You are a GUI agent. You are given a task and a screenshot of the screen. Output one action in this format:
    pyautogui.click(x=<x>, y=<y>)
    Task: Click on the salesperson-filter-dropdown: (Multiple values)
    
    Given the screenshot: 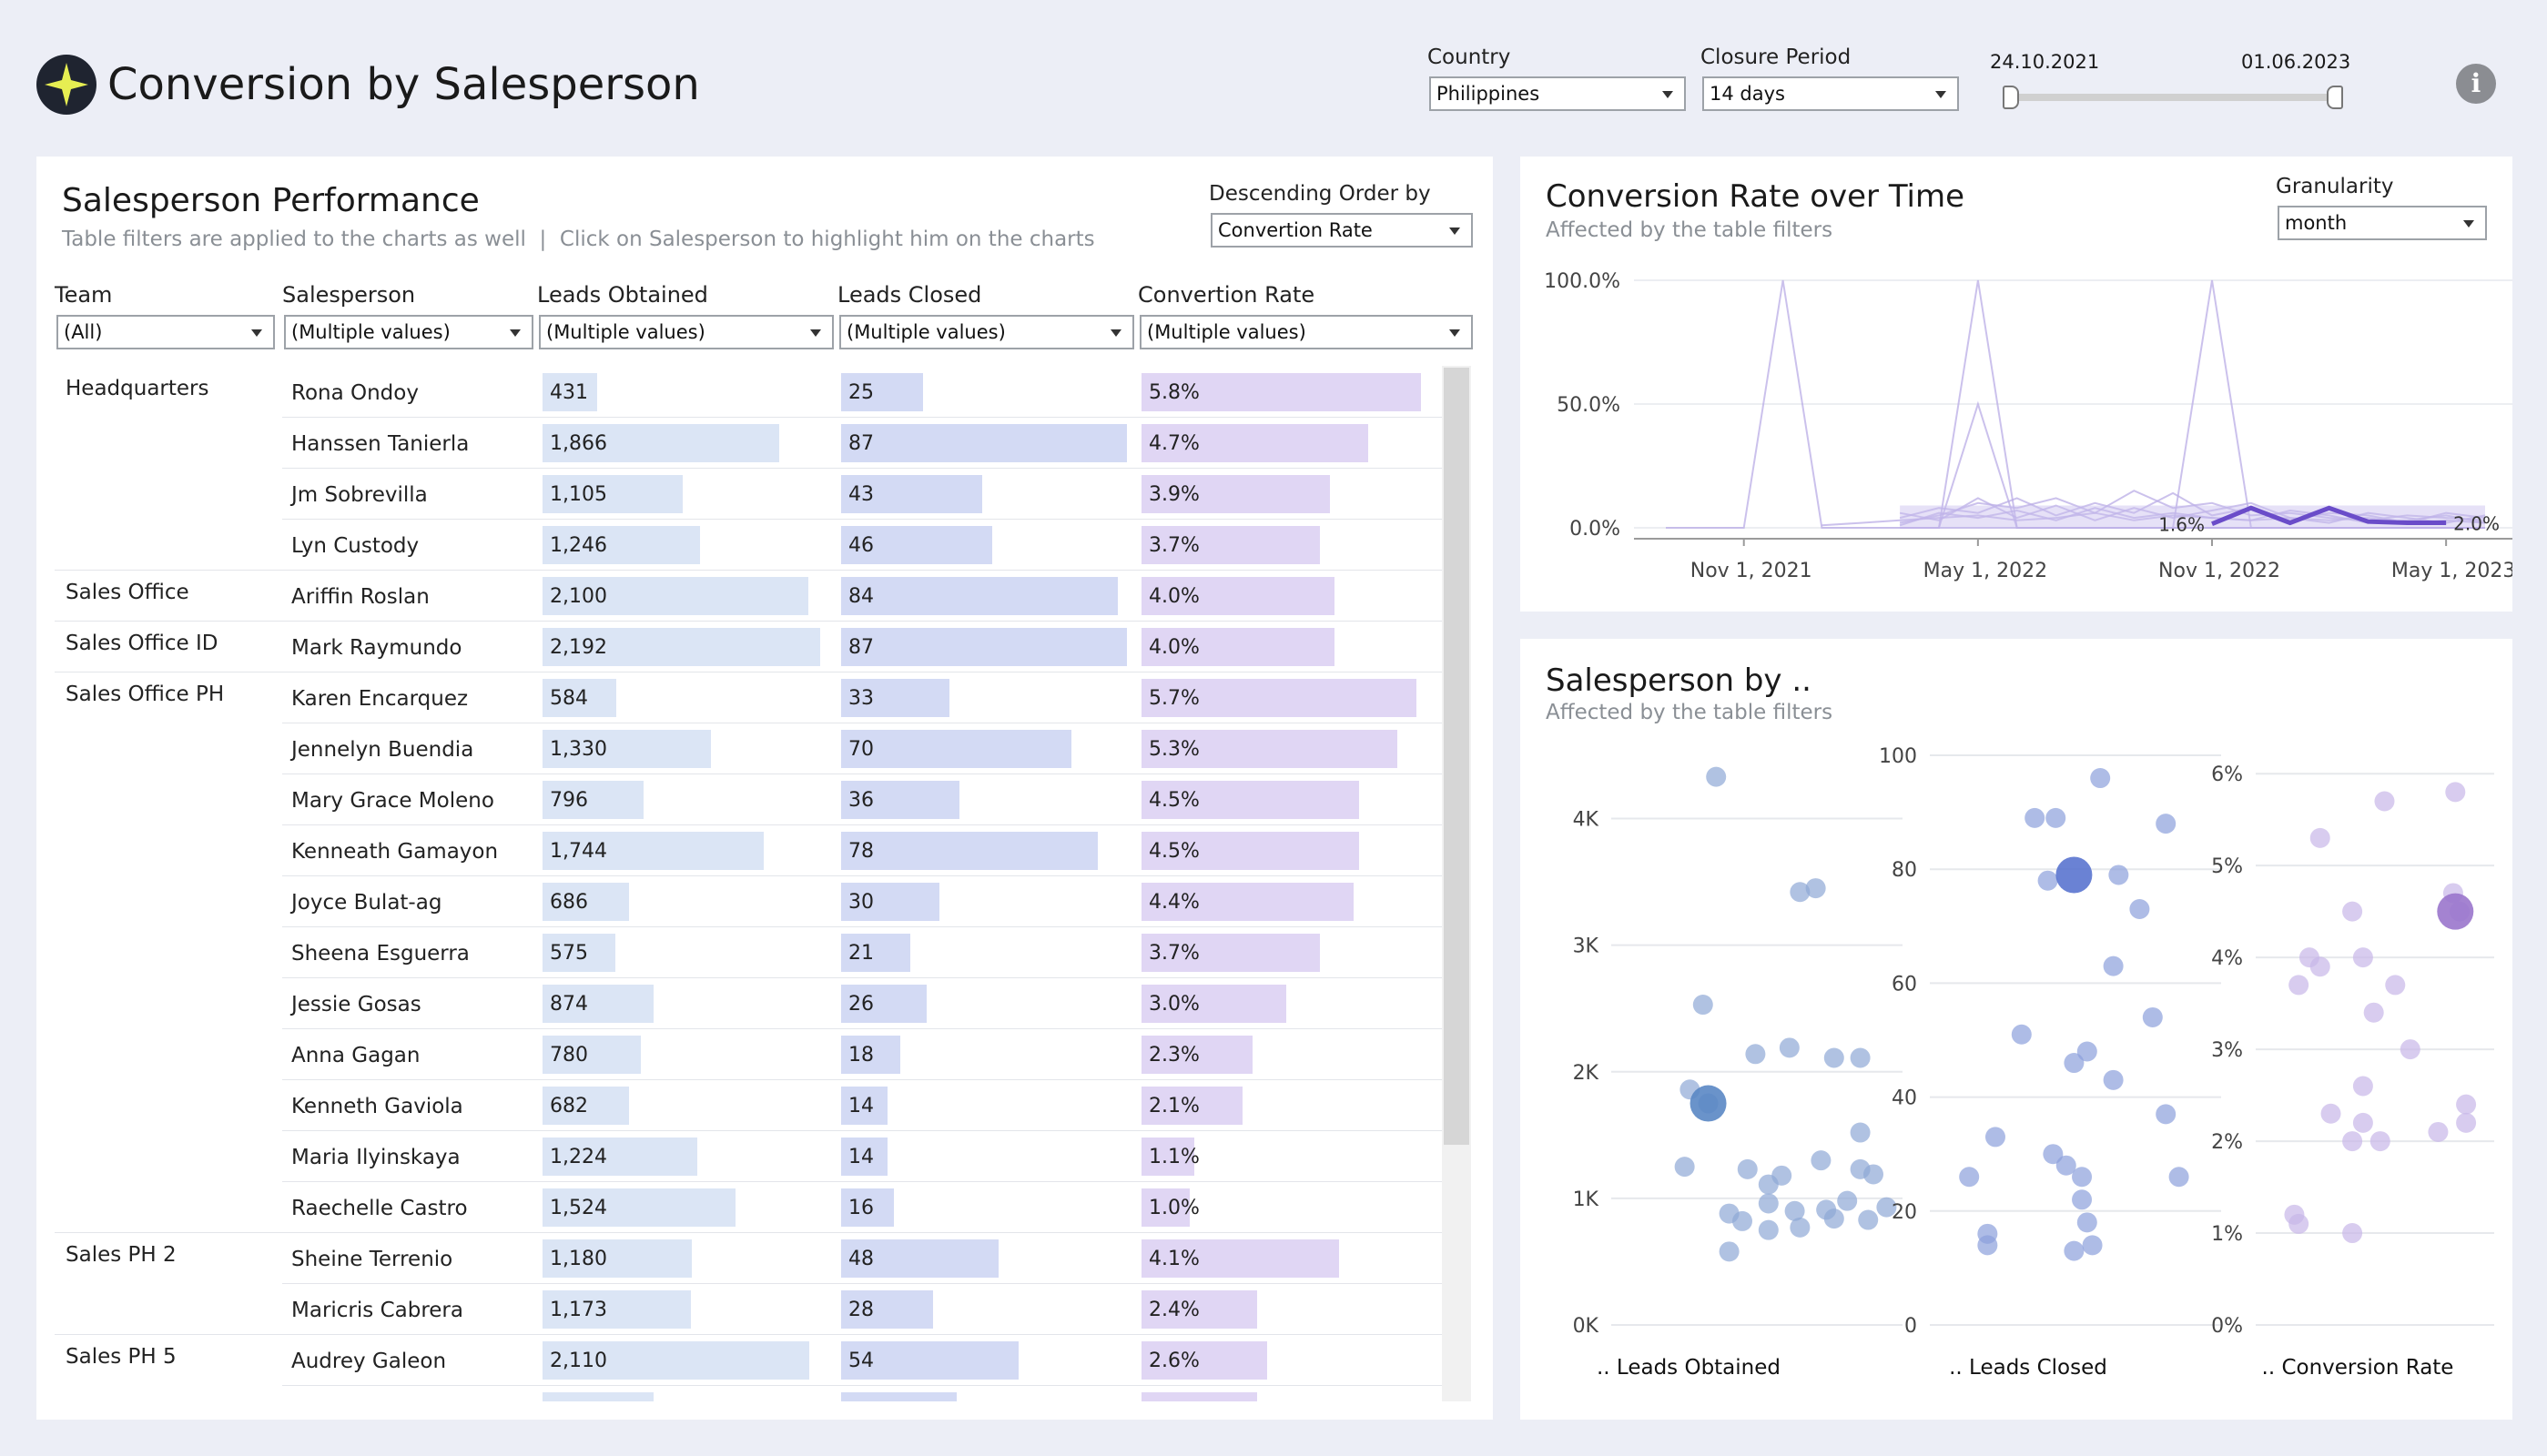 What is the action you would take?
    pyautogui.click(x=409, y=332)
    